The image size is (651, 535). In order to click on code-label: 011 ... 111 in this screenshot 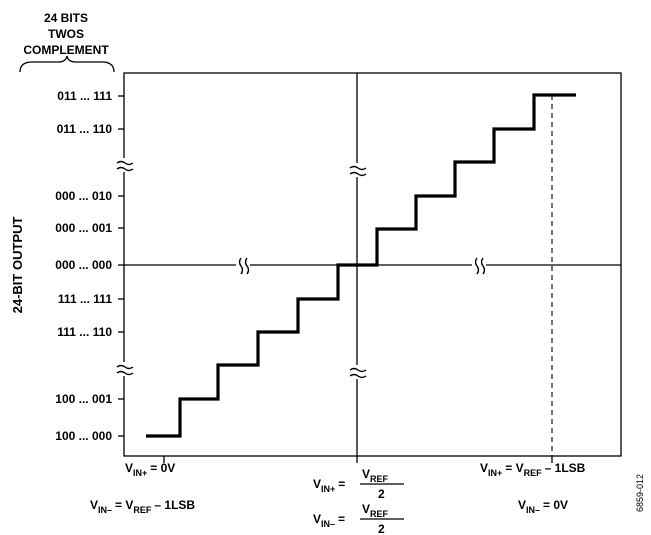, I will do `click(84, 96)`.